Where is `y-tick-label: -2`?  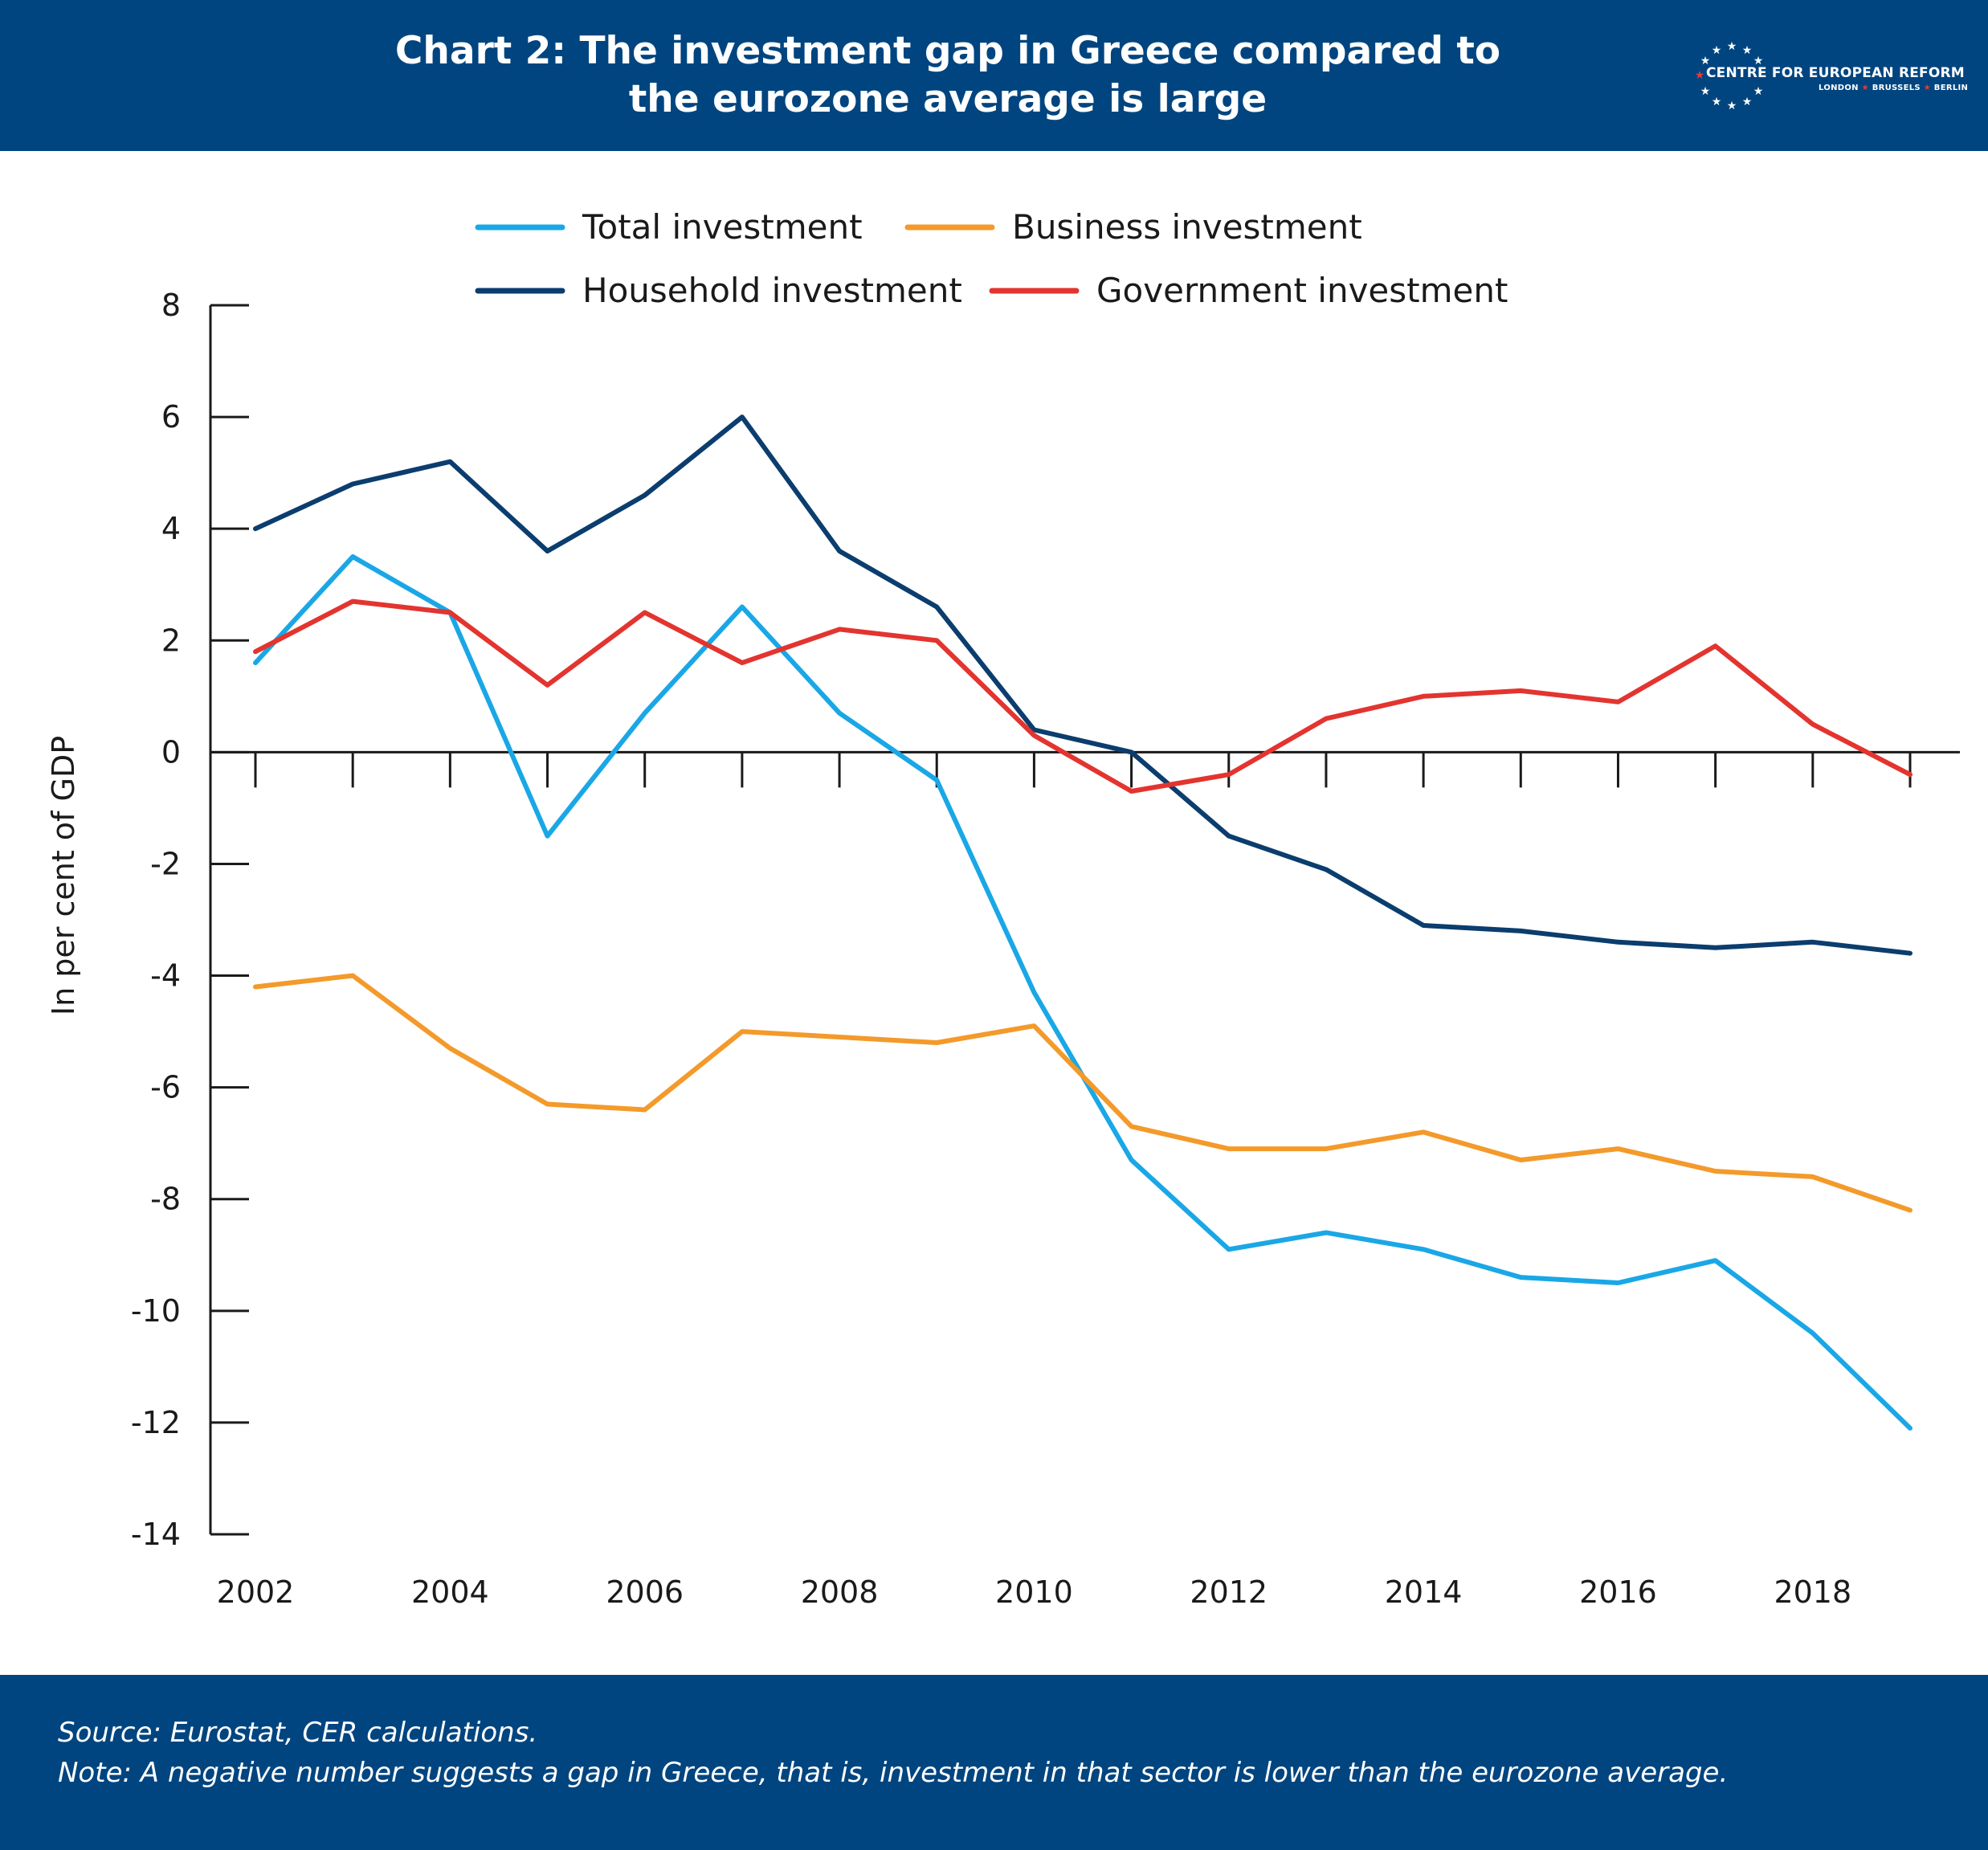 y-tick-label: -2 is located at coordinates (165, 863).